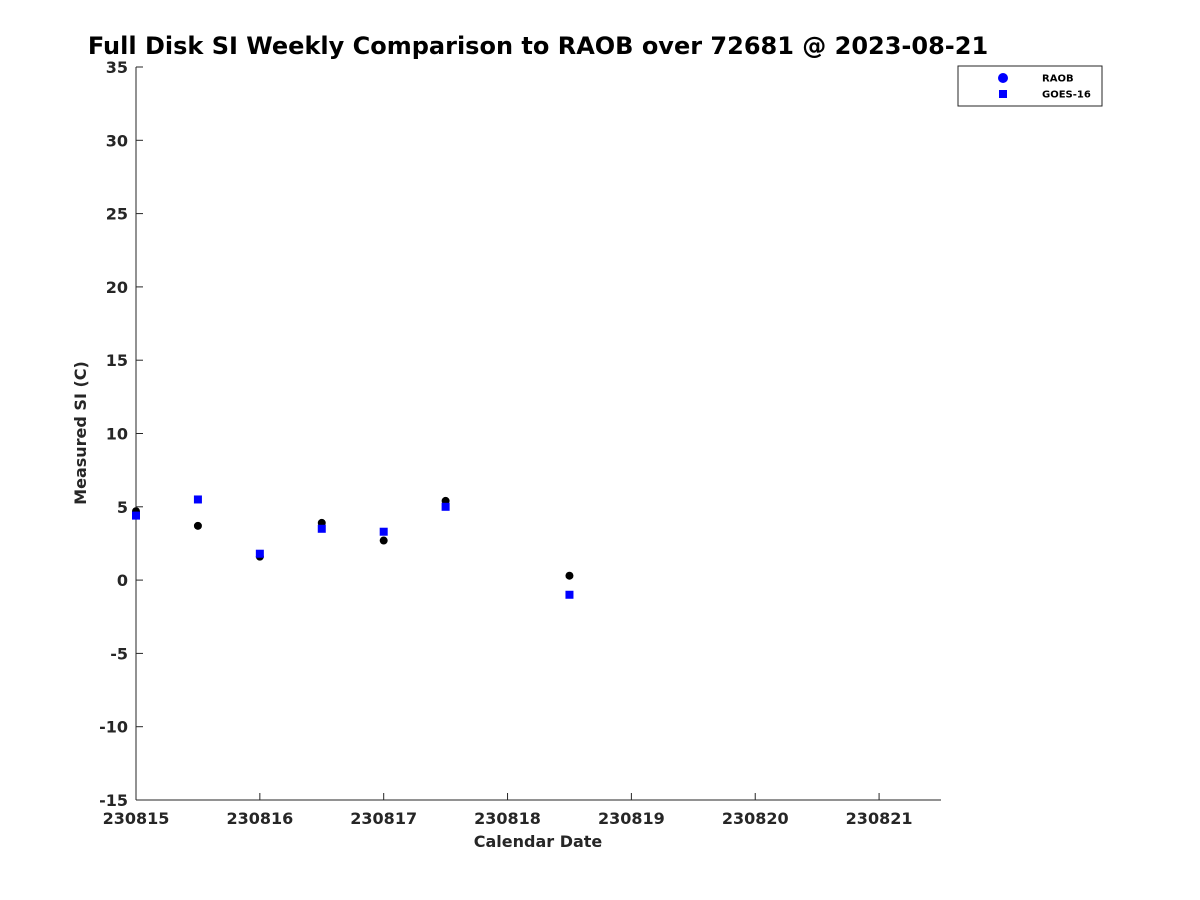  What do you see at coordinates (136, 818) in the screenshot?
I see `x-tick-label: 230815` at bounding box center [136, 818].